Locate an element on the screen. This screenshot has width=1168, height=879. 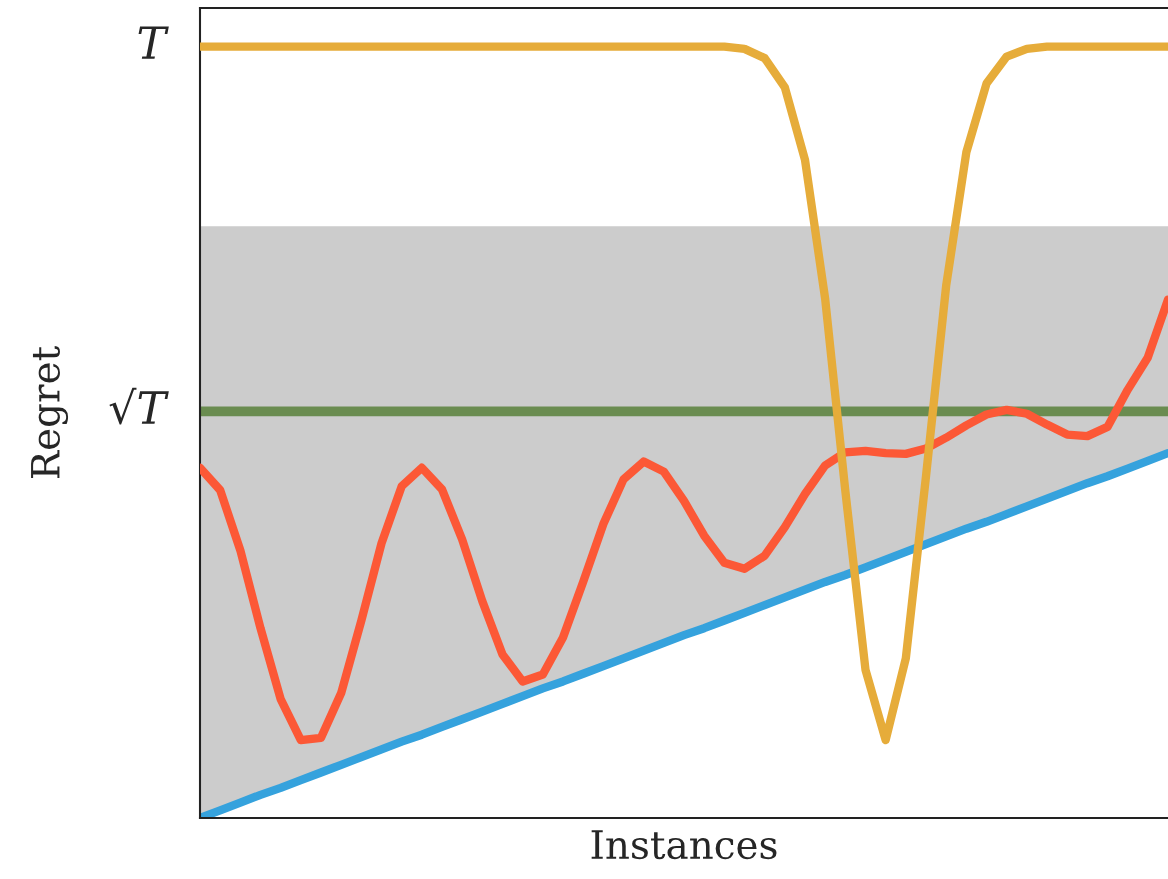
x-axis-title: Instances is located at coordinates (684, 845).